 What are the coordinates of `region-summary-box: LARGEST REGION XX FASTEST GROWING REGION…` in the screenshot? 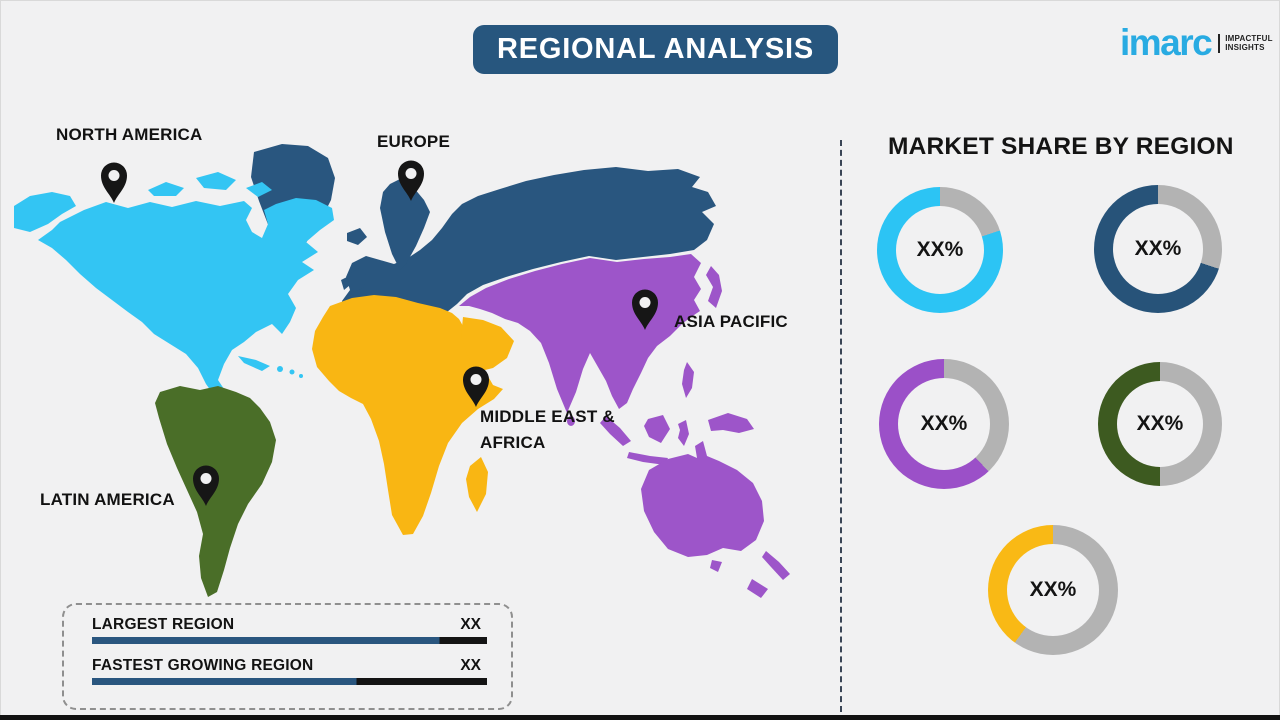 It's located at (287, 656).